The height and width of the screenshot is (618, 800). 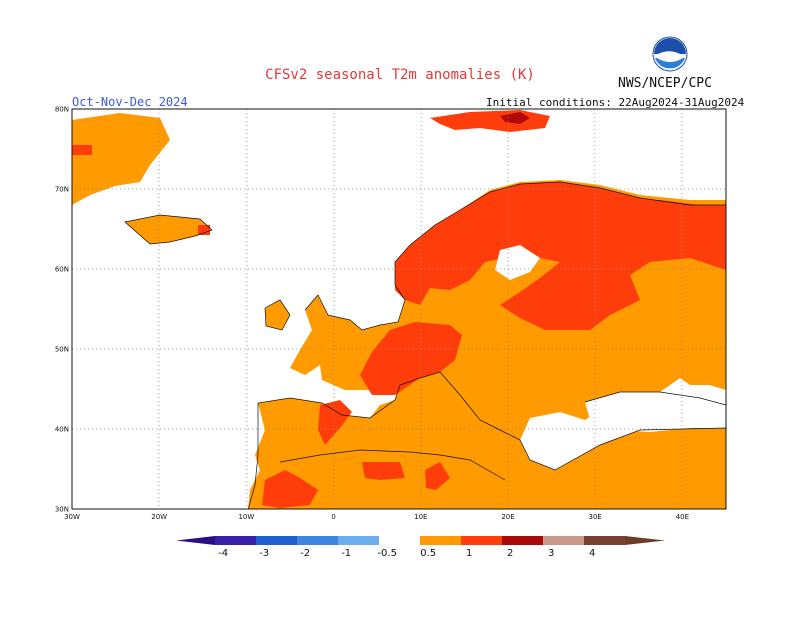 What do you see at coordinates (62, 270) in the screenshot?
I see `lat-tick-label: 60N` at bounding box center [62, 270].